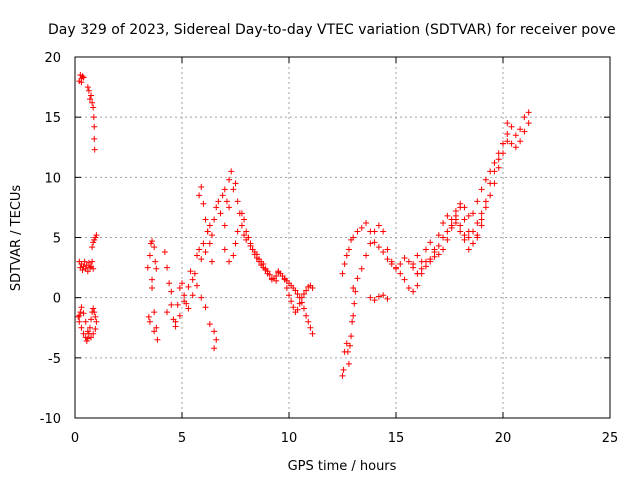 This screenshot has width=640, height=480. Describe the element at coordinates (379, 298) in the screenshot. I see `series-q` at that location.